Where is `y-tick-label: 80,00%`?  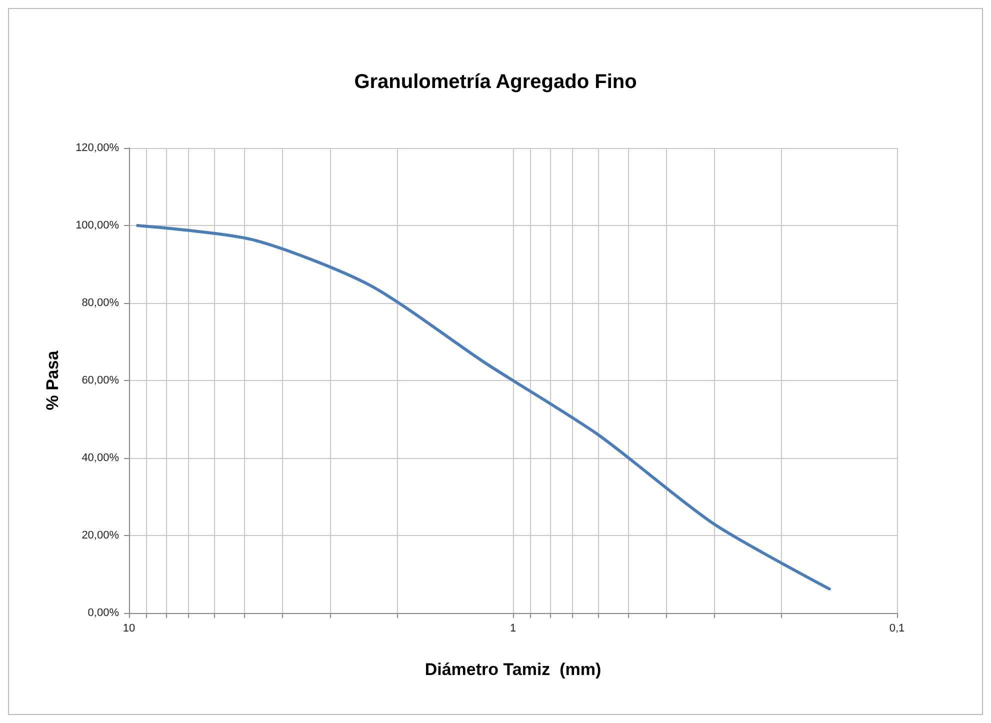
y-tick-label: 80,00% is located at coordinates (101, 303).